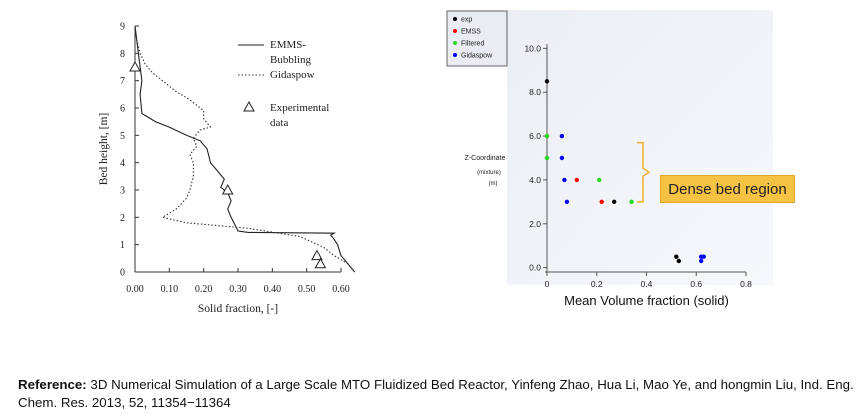  Describe the element at coordinates (646, 300) in the screenshot. I see `x-axis-title: Mean Volume fraction (solid)` at that location.